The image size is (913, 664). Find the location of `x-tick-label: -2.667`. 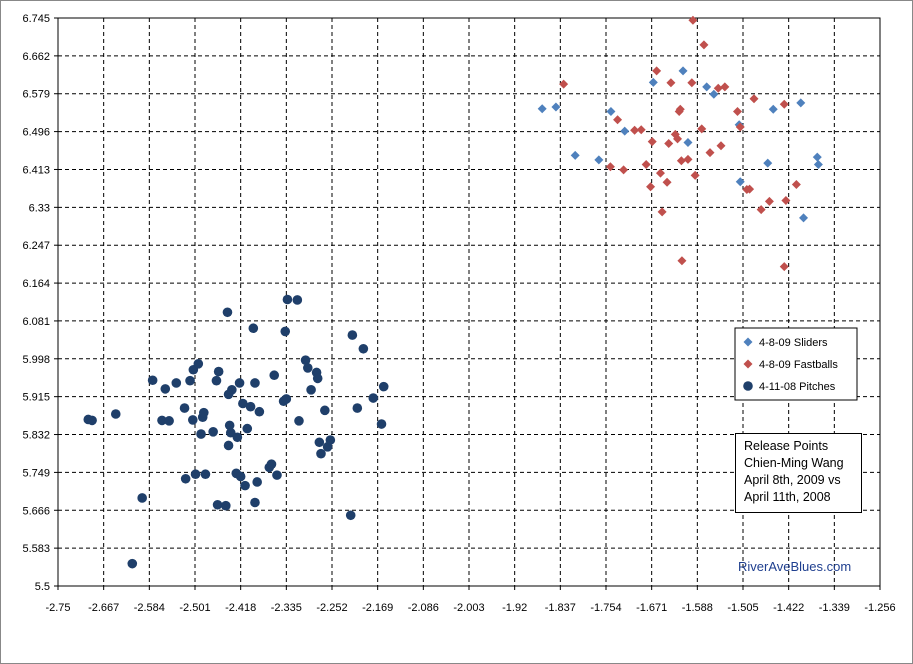

x-tick-label: -2.667 is located at coordinates (103, 608).